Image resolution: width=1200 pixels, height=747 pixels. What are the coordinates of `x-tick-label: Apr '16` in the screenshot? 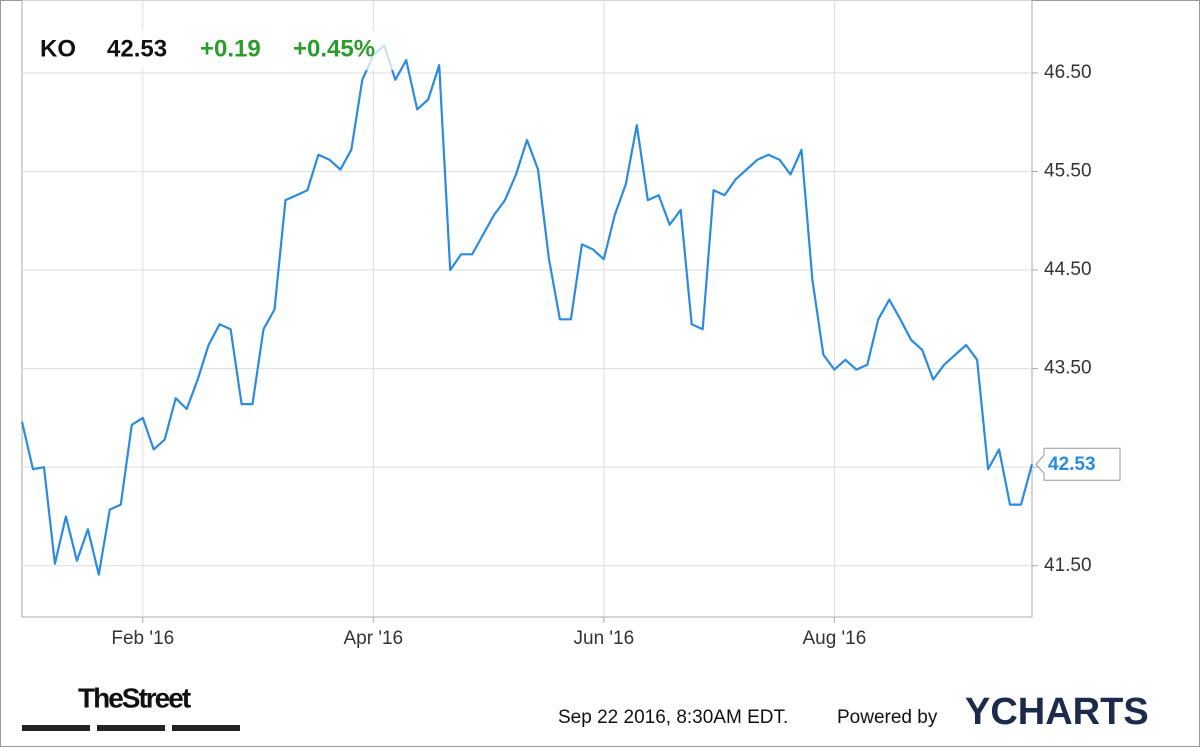 It's located at (373, 638).